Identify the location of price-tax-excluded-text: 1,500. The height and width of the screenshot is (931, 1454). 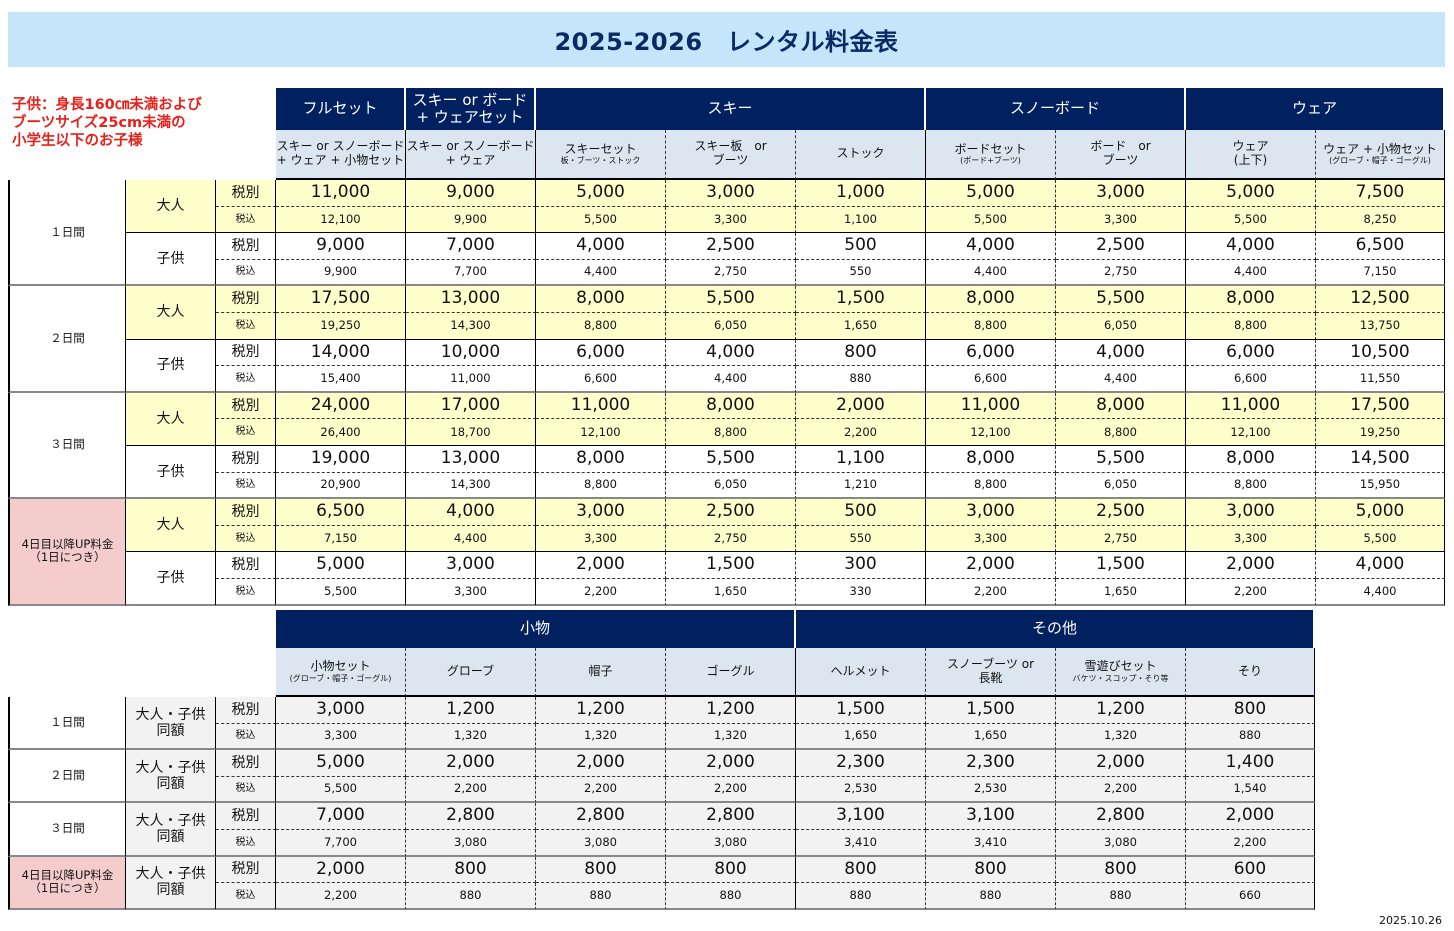
(860, 298).